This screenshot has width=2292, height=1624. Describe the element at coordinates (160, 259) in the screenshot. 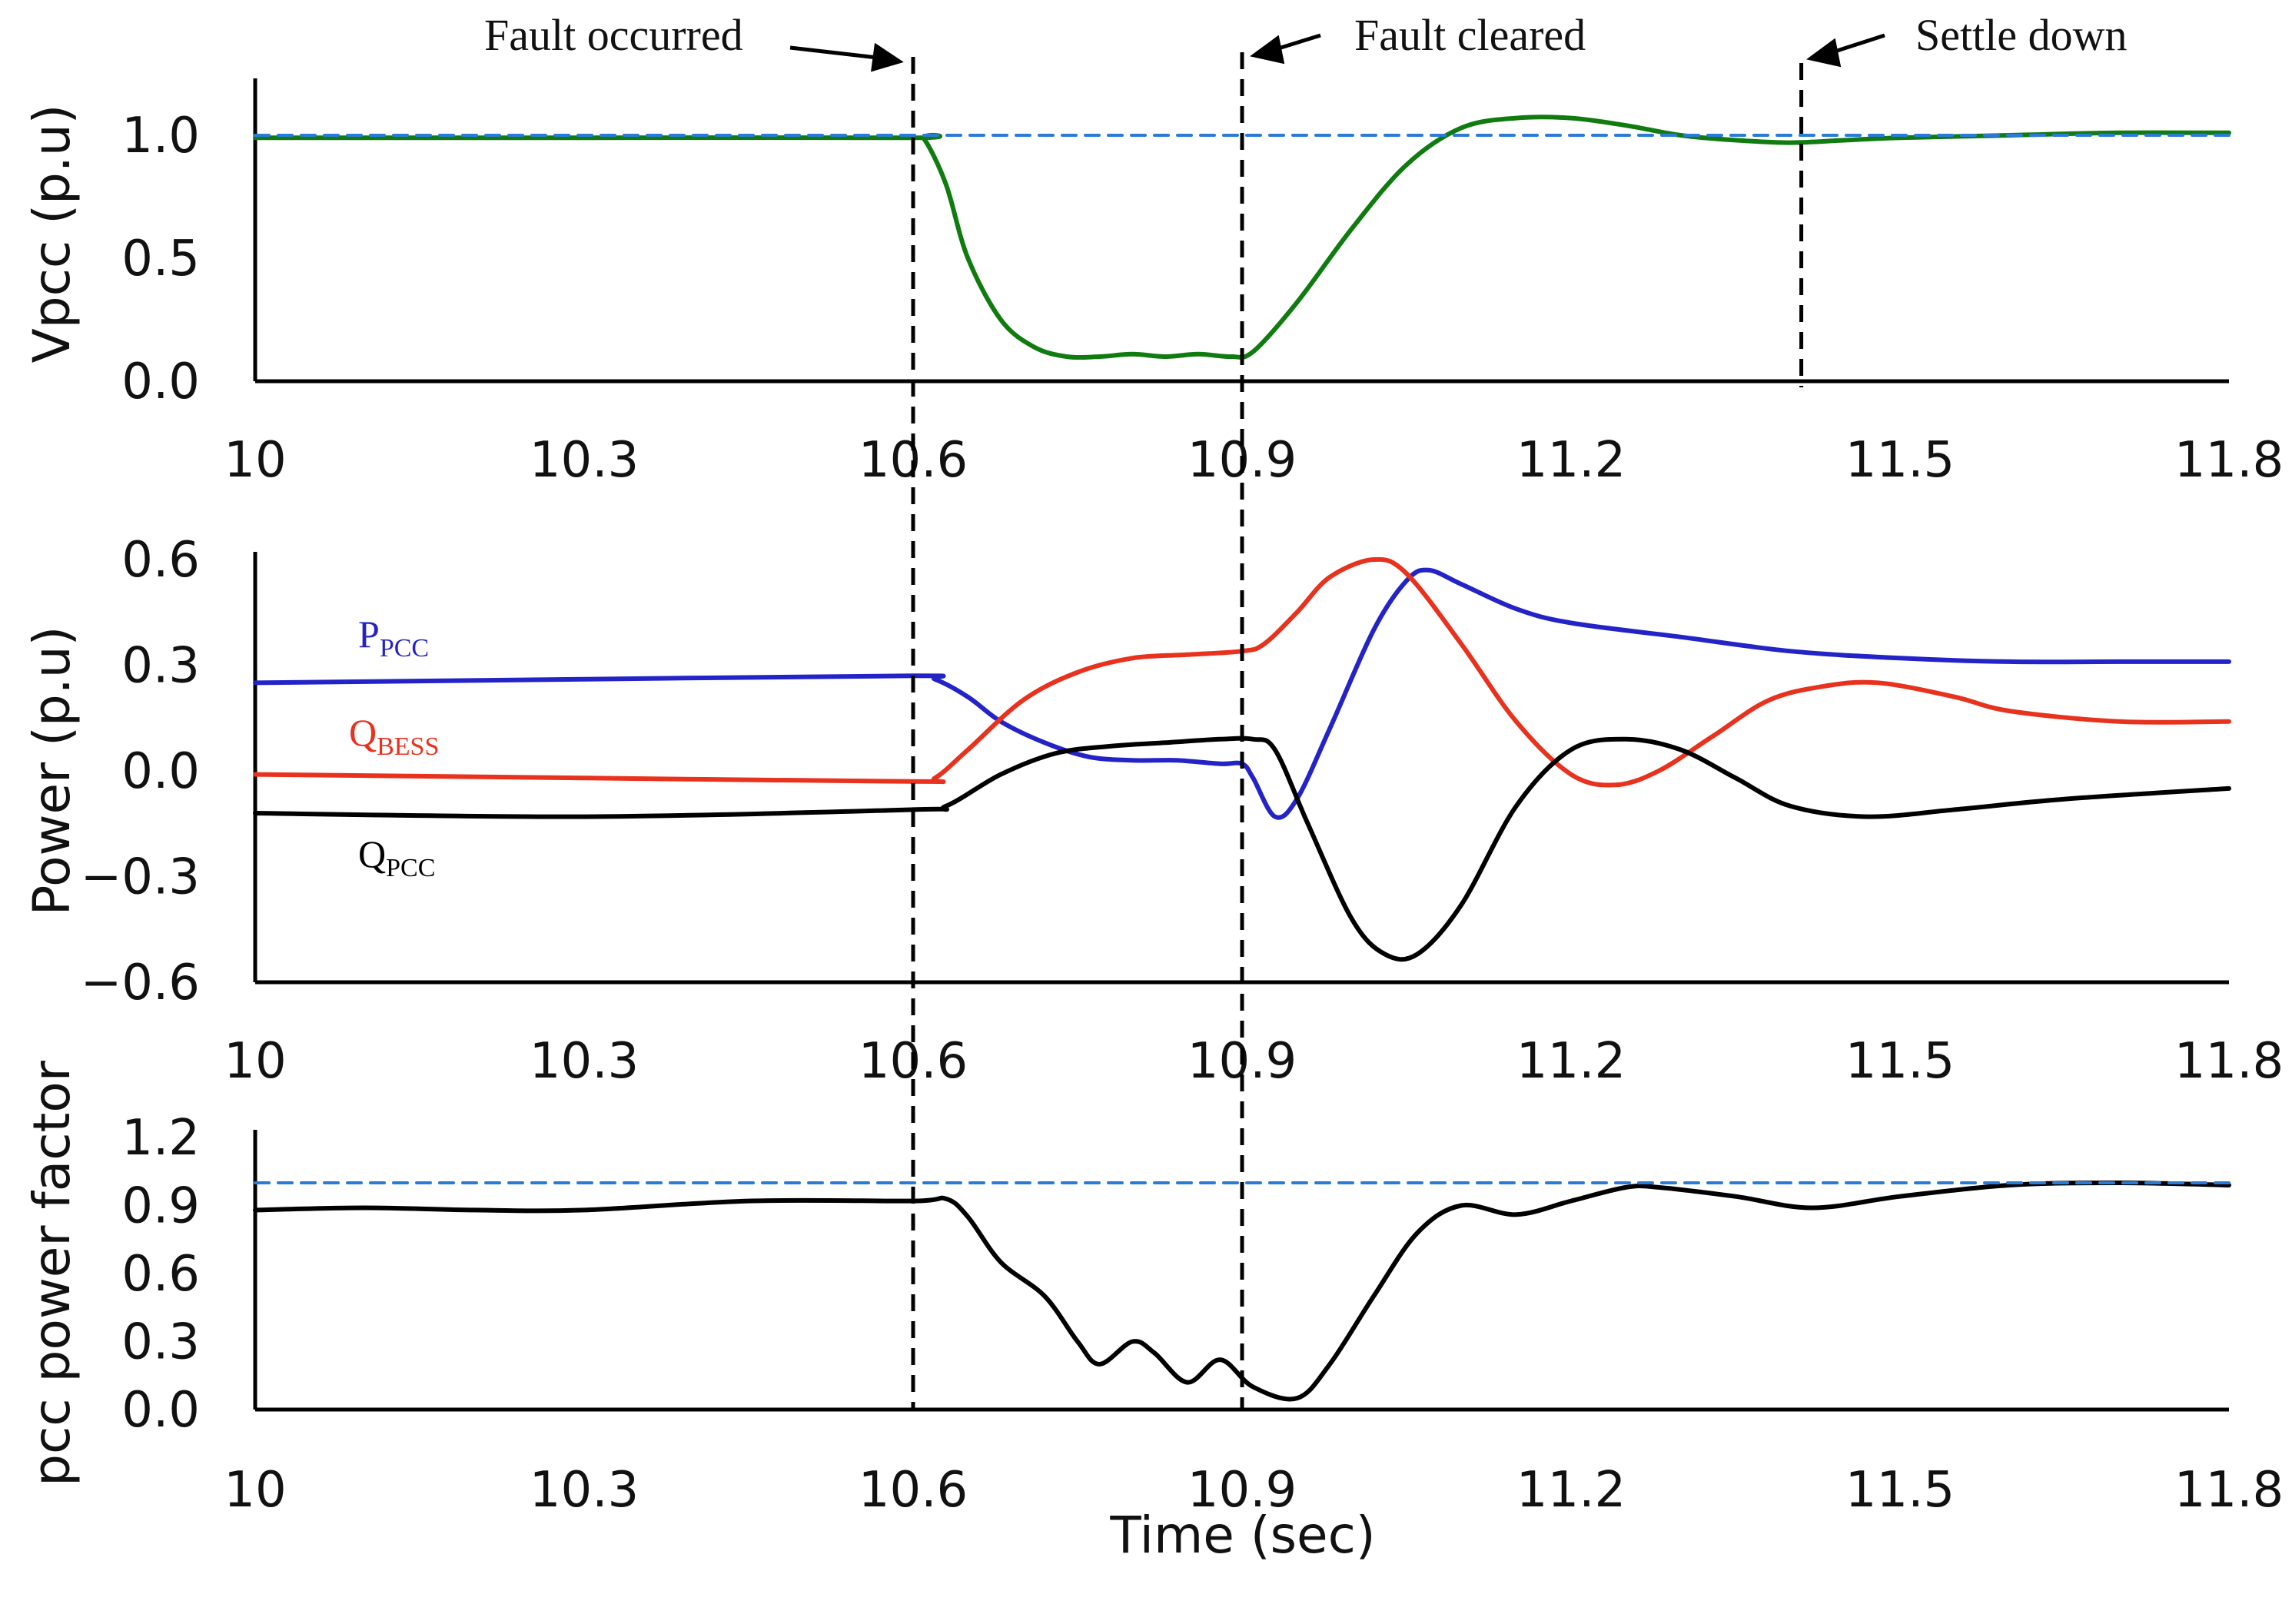

I see `y-tick-label: 0.5` at that location.